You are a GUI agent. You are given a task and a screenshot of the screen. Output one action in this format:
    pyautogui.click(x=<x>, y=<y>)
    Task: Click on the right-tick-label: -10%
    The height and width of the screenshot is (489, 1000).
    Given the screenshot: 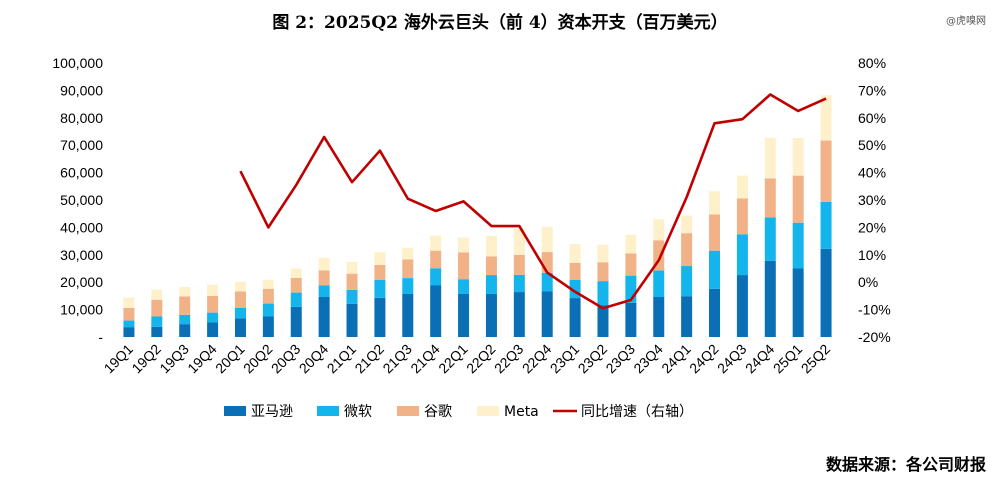 What is the action you would take?
    pyautogui.click(x=874, y=310)
    